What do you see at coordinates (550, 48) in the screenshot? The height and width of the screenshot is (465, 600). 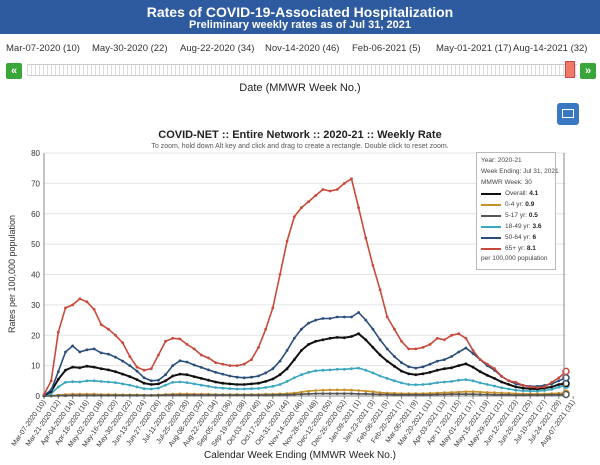 I see `slider-label: Aug-14-2021 (32)` at bounding box center [550, 48].